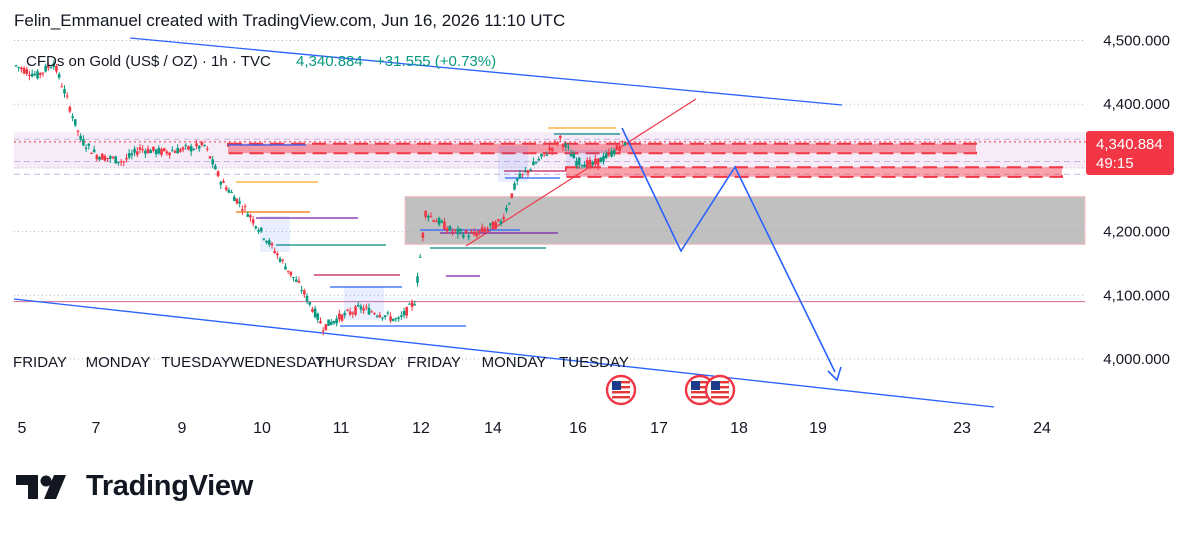 This screenshot has height=536, width=1200. What do you see at coordinates (329, 61) in the screenshot?
I see `legend-price: 4,340.884` at bounding box center [329, 61].